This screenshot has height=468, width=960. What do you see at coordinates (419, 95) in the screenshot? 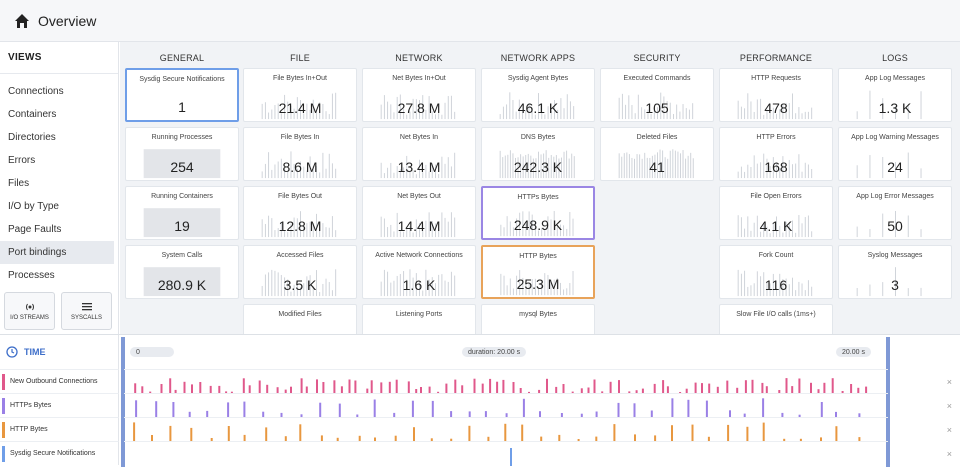
I see `metric-tile: Net Bytes In+Out 27.8 M` at bounding box center [419, 95].